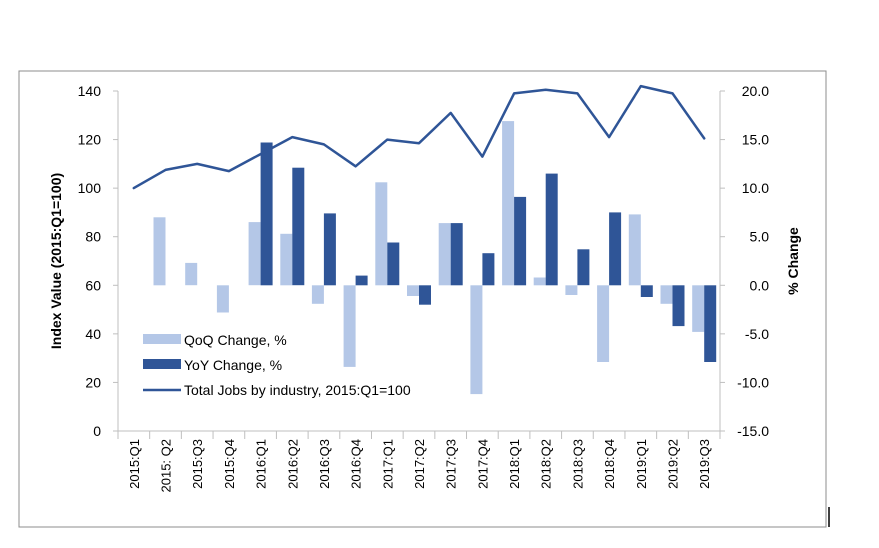 This screenshot has height=548, width=879. Describe the element at coordinates (760, 285) in the screenshot. I see `right-tick-label-3: 0.0` at that location.